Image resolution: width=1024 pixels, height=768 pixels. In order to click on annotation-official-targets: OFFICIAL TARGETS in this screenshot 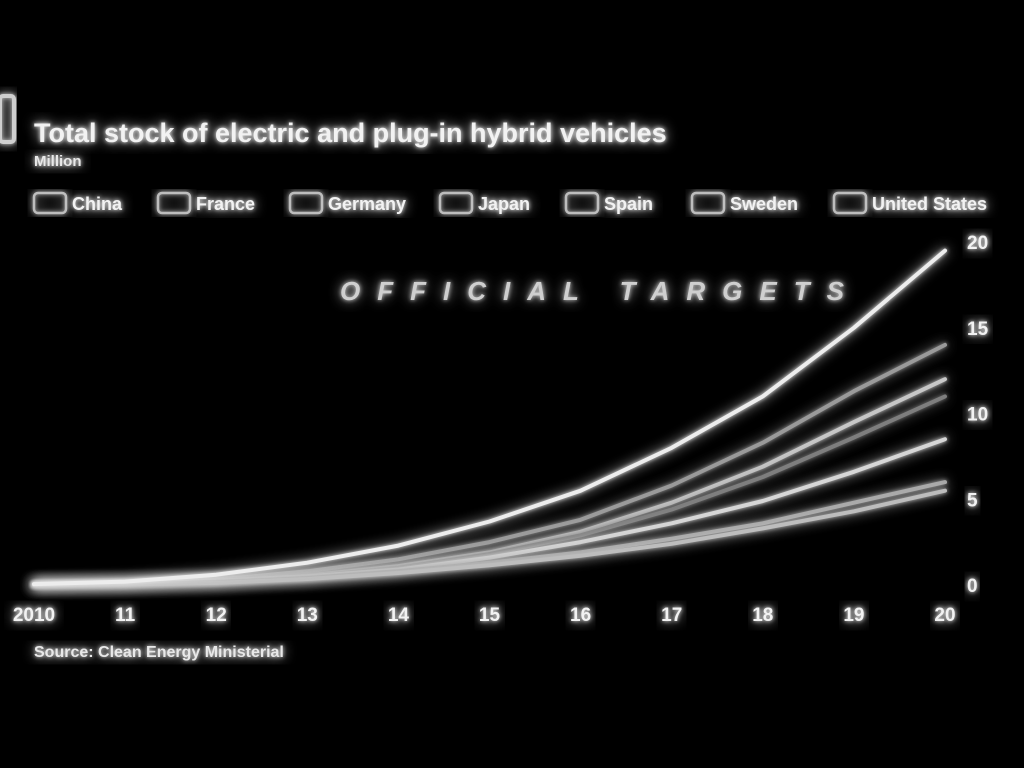, I will do `click(600, 291)`.